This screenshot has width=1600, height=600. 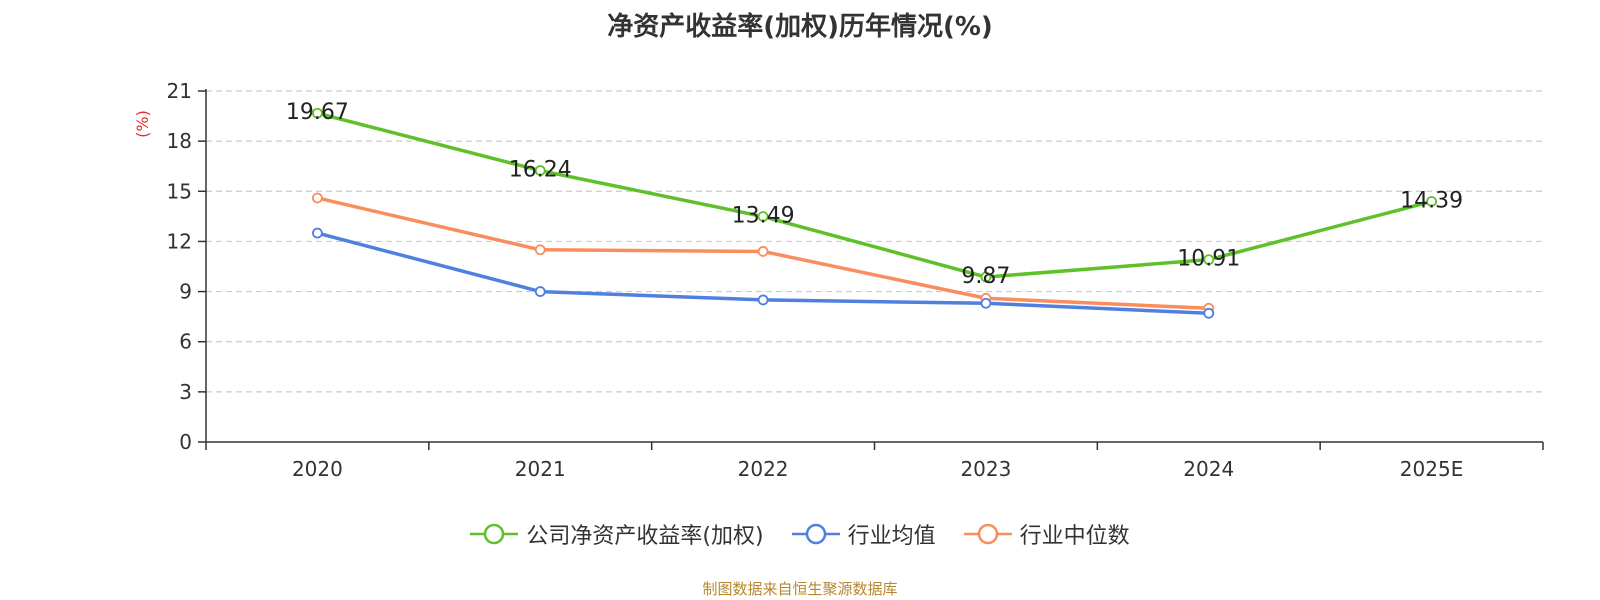 What do you see at coordinates (540, 469) in the screenshot?
I see `x-tick-label: 2021` at bounding box center [540, 469].